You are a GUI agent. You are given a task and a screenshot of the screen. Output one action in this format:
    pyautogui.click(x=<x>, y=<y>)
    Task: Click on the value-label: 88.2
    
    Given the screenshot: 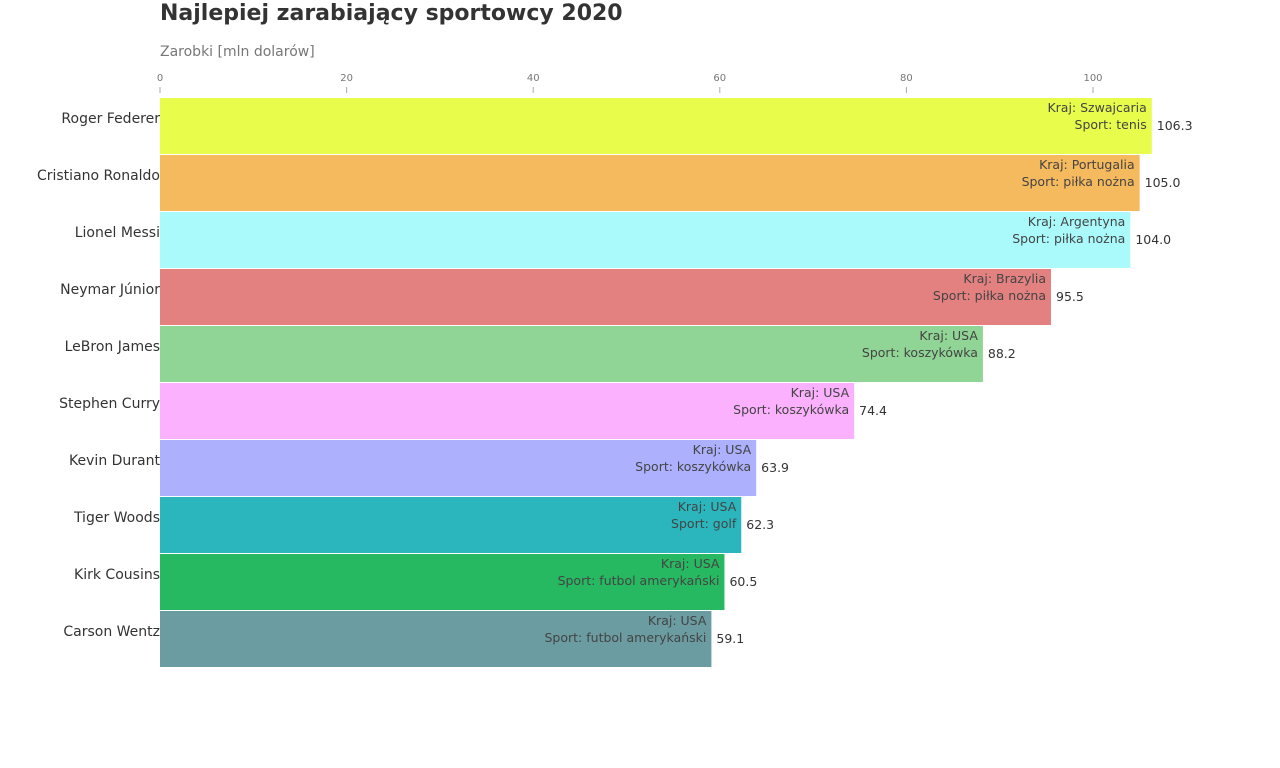 What is the action you would take?
    pyautogui.click(x=1002, y=353)
    